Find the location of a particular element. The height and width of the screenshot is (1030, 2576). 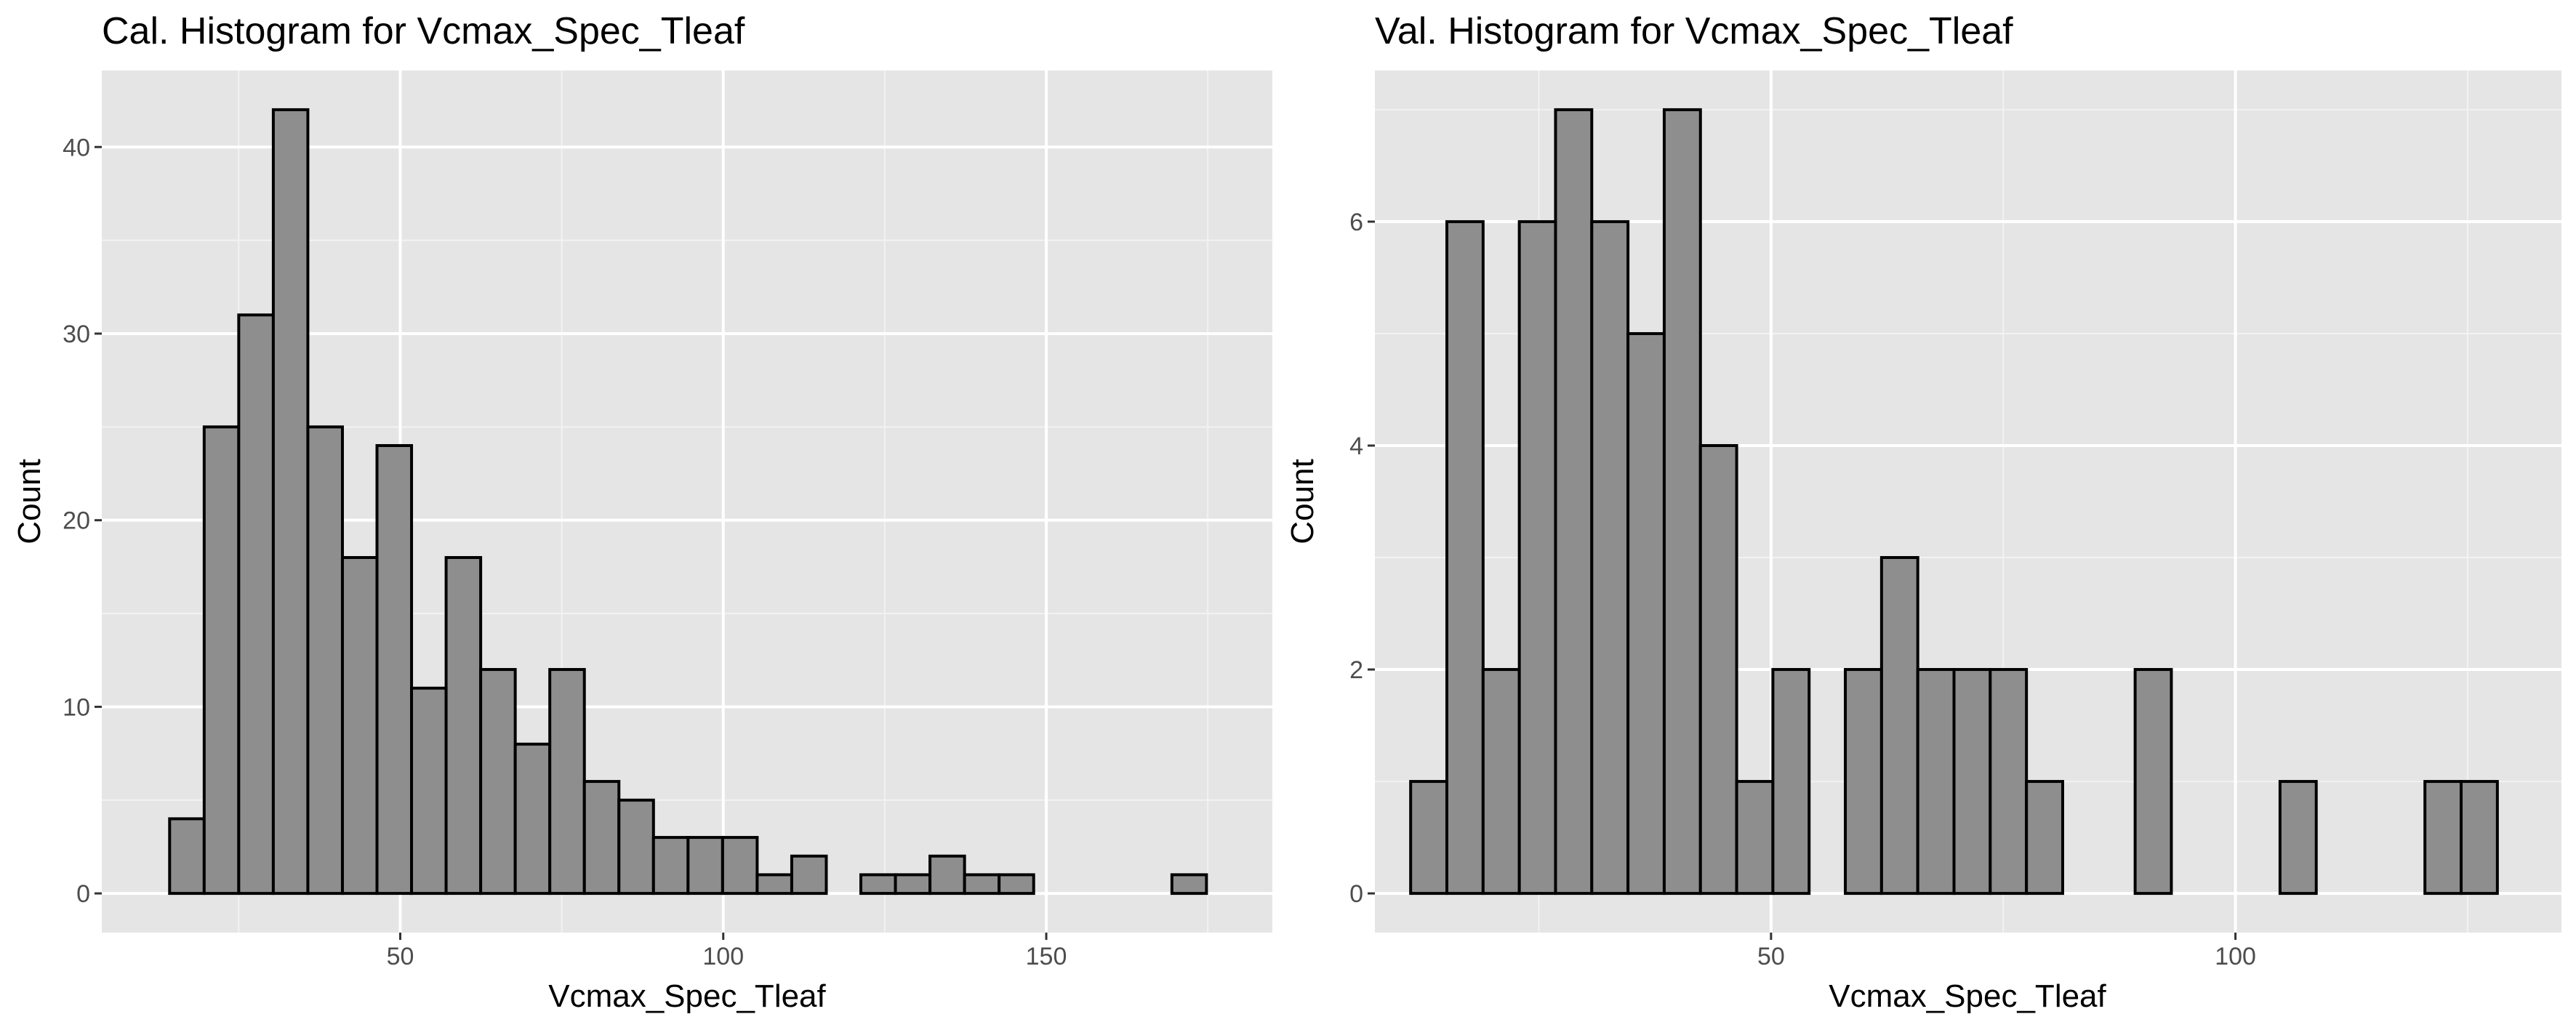

y-ticks-layer: 0 10 20 30 40 is located at coordinates (82, 521).